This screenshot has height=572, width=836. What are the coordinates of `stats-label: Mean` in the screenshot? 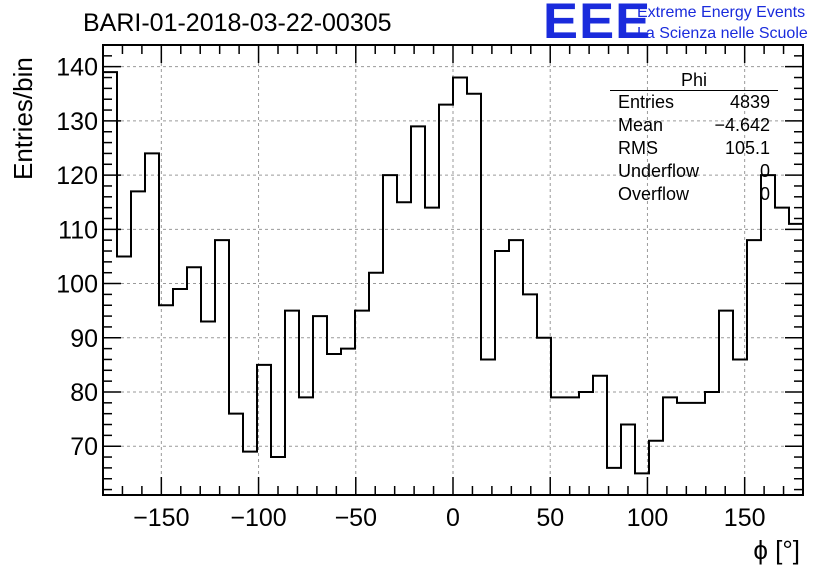 It's located at (641, 125).